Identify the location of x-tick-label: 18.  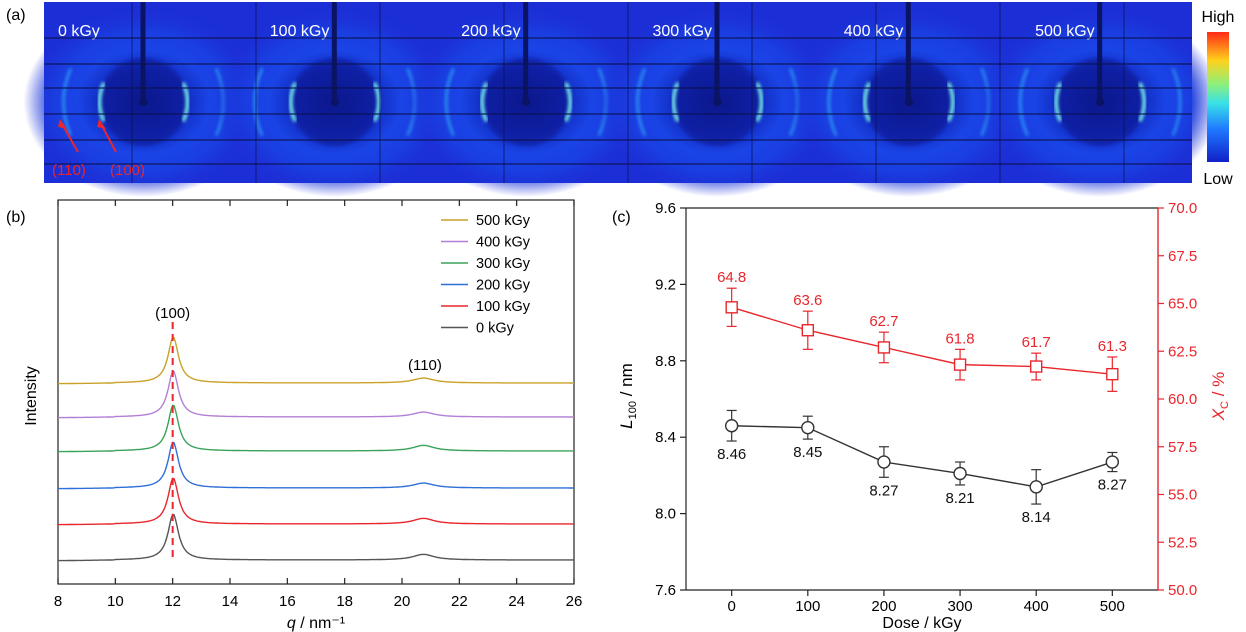
(344, 601).